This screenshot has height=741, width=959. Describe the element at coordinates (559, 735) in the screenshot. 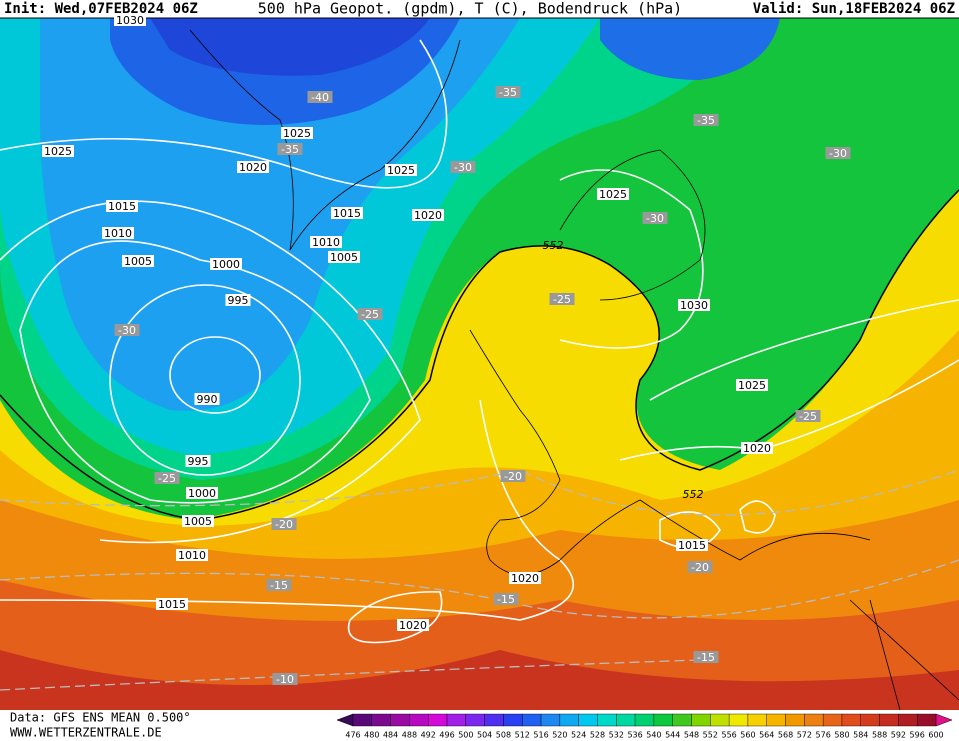

I see `colorbar-label: 520` at that location.